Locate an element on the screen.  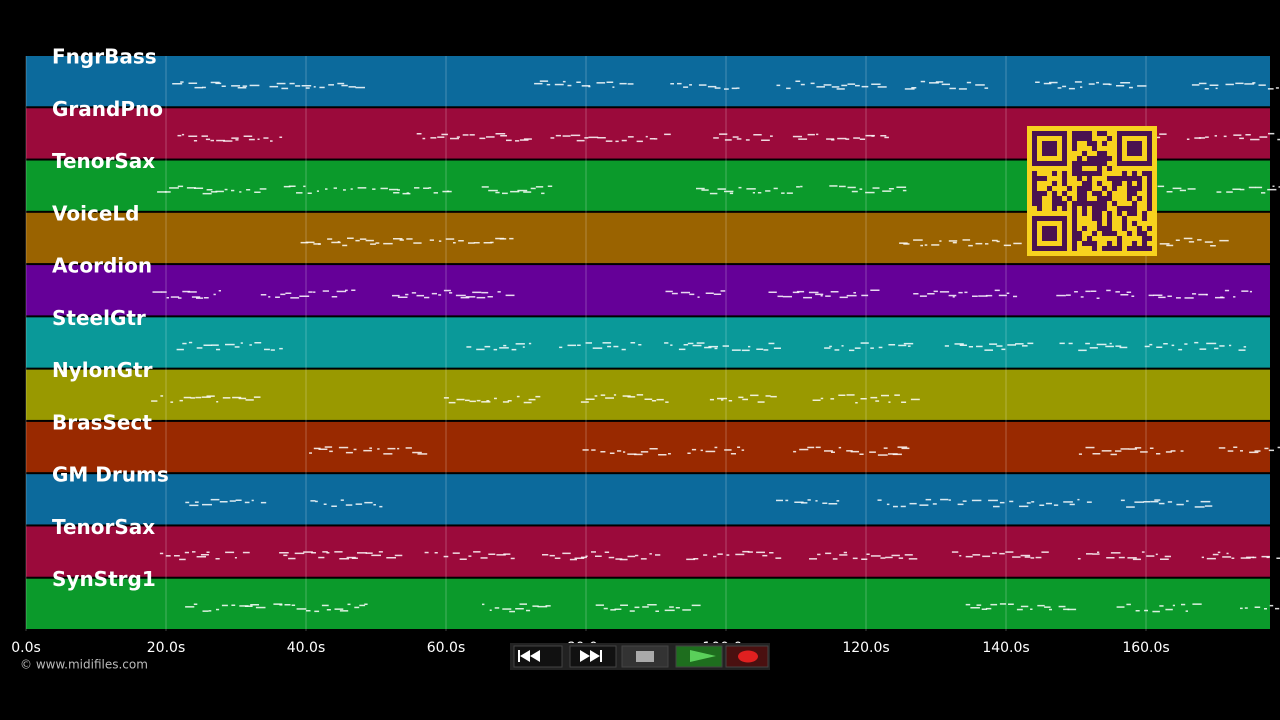
copyright: © www.midifiles.com is located at coordinates (84, 665).